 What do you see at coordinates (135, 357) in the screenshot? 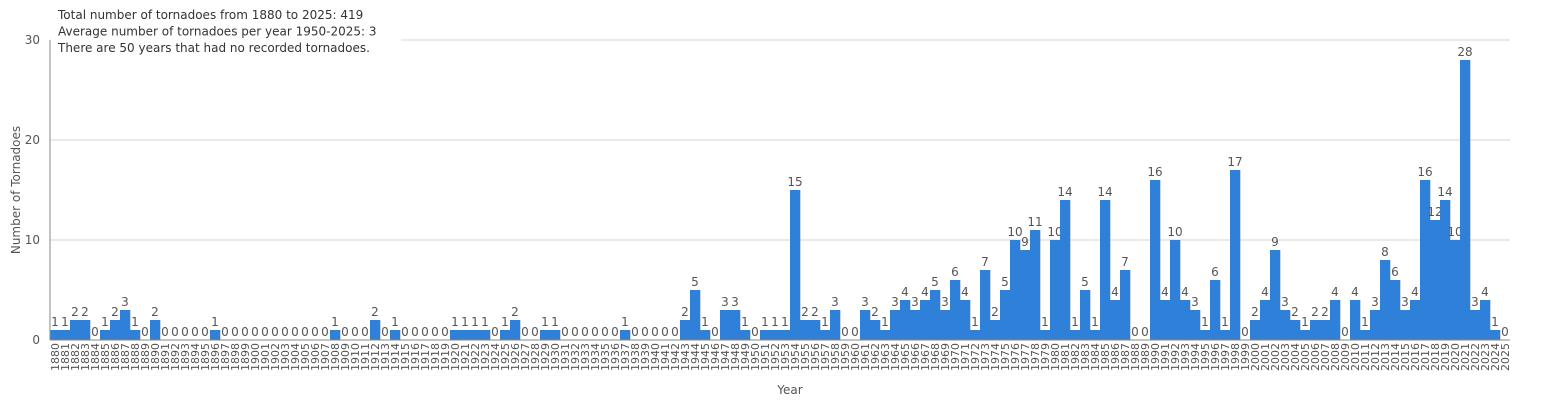
I see `x-tick-label: 1888` at bounding box center [135, 357].